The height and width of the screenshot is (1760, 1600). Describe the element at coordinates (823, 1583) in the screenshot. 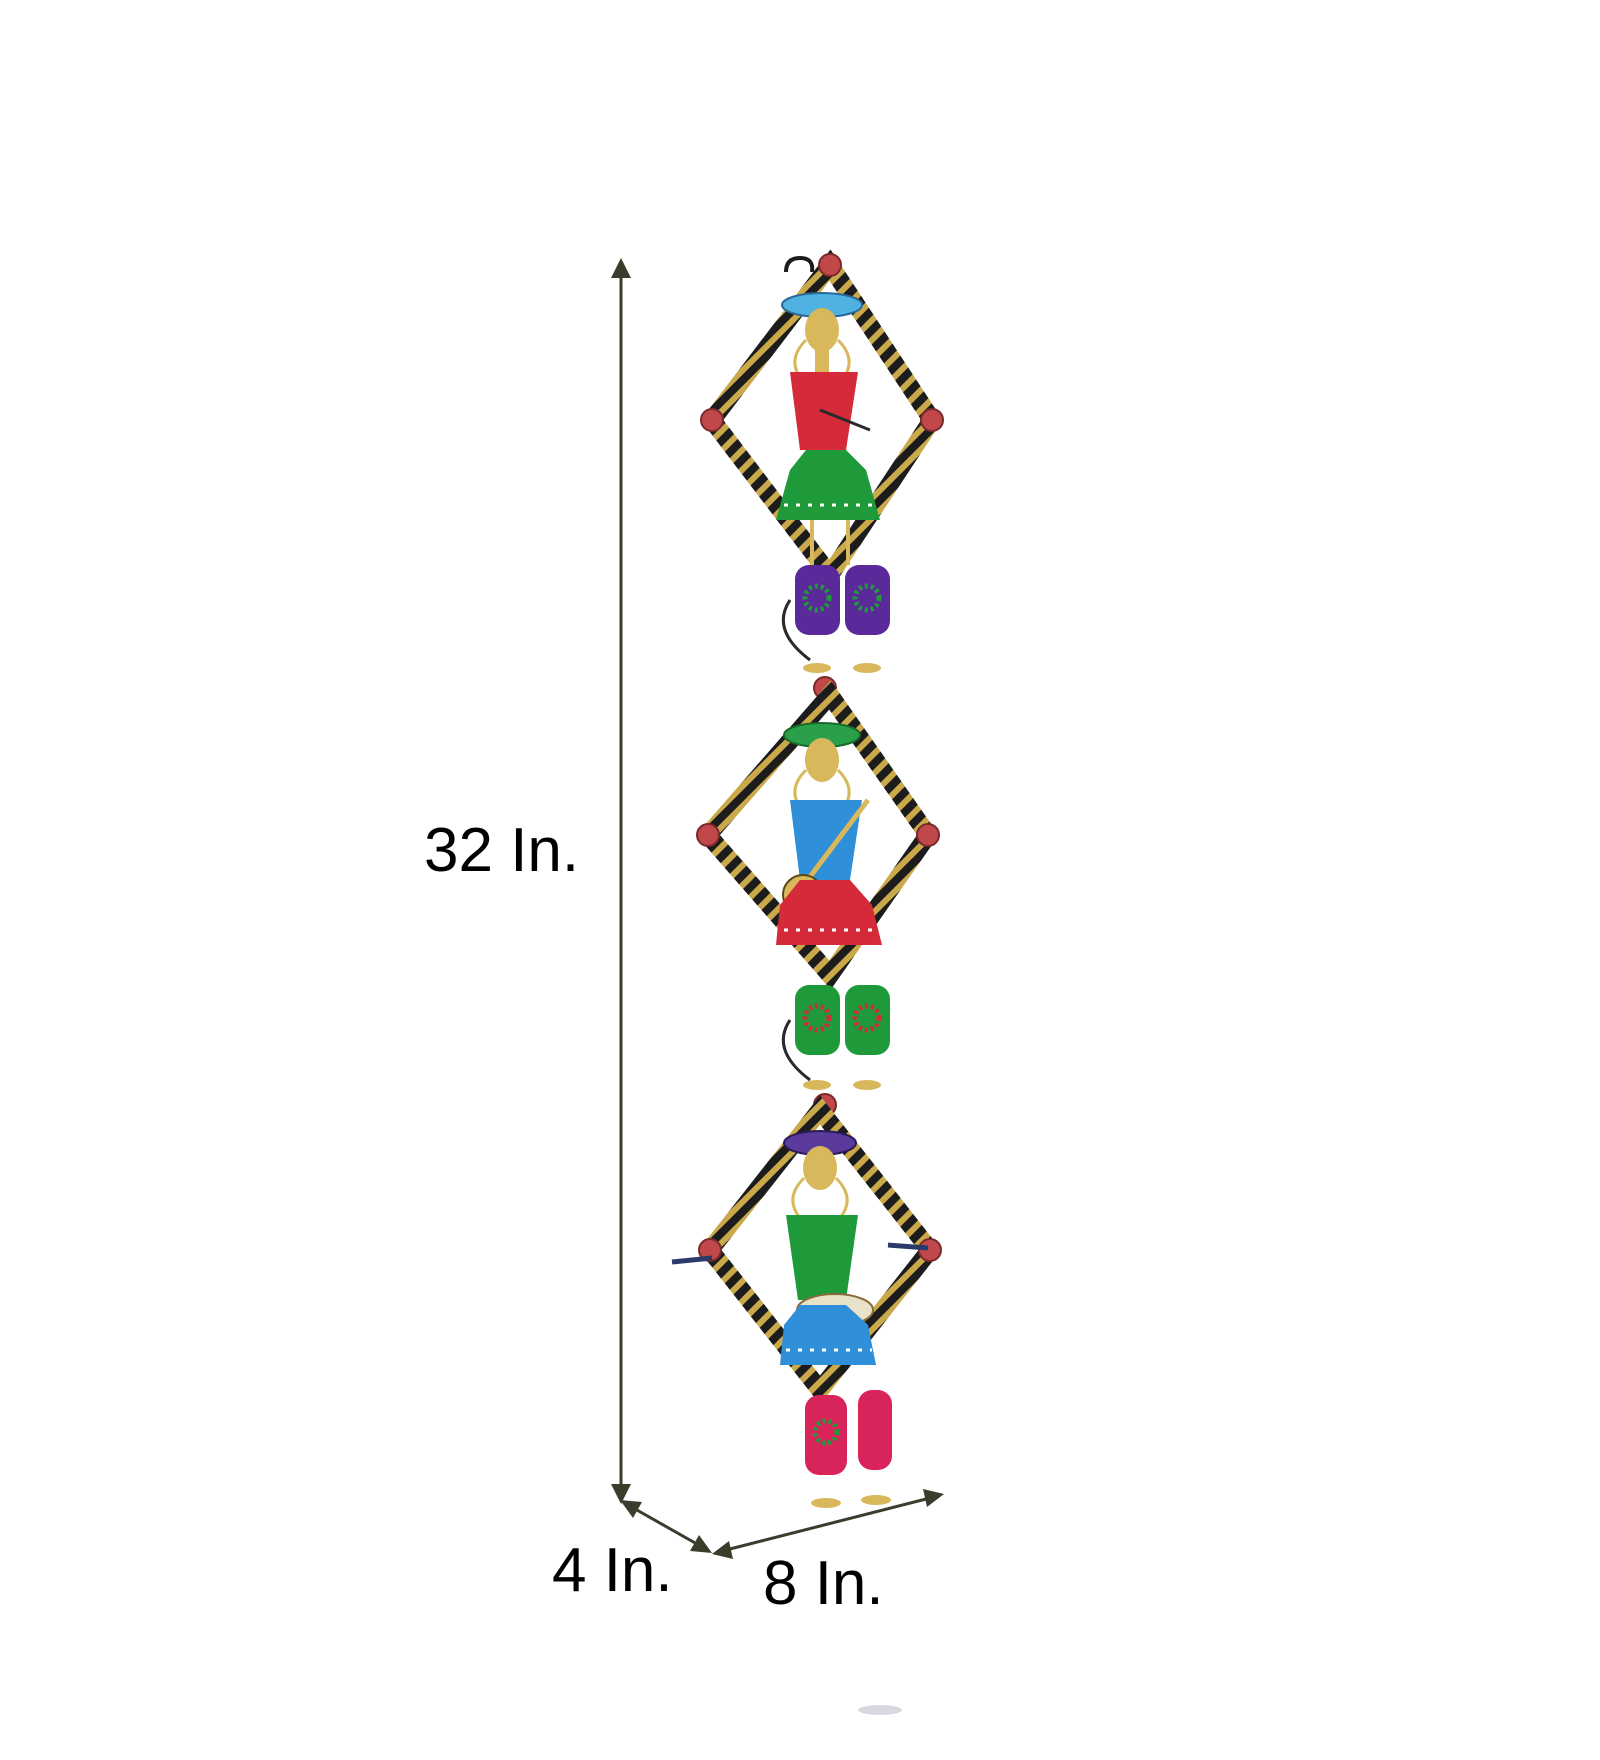

I see `width-dimension-label: 8 In.` at that location.